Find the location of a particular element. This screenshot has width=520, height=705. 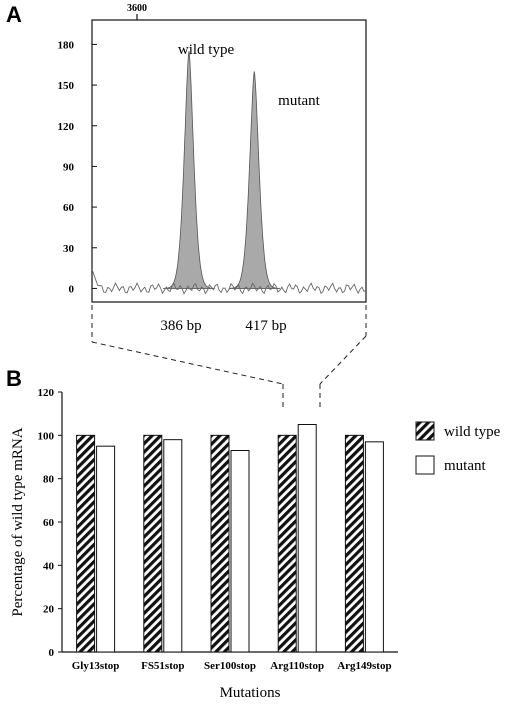

panel-b-label: B is located at coordinates (14, 378).